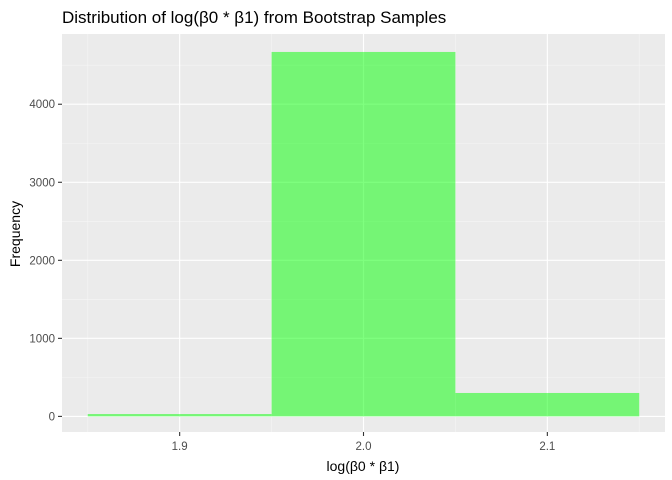 Image resolution: width=672 pixels, height=480 pixels. I want to click on y-tick-label: 2000, so click(42, 261).